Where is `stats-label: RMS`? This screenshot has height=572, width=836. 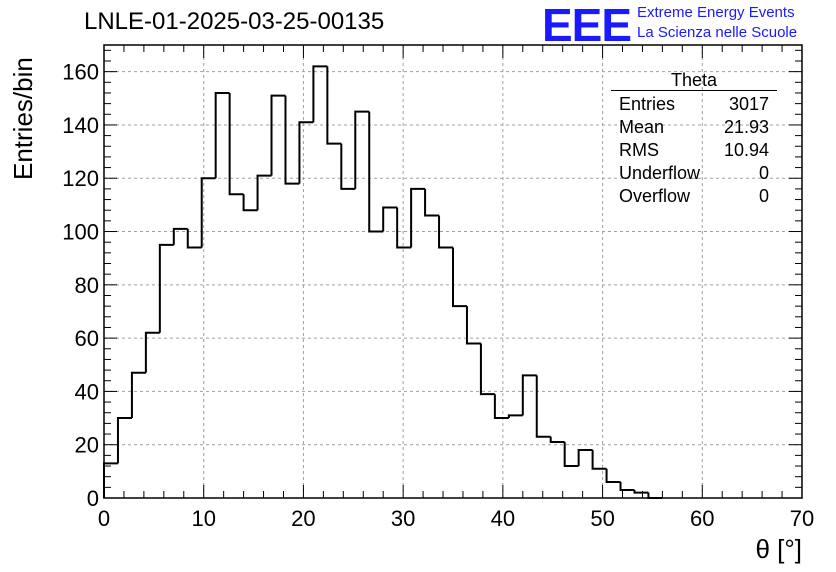 stats-label: RMS is located at coordinates (639, 150).